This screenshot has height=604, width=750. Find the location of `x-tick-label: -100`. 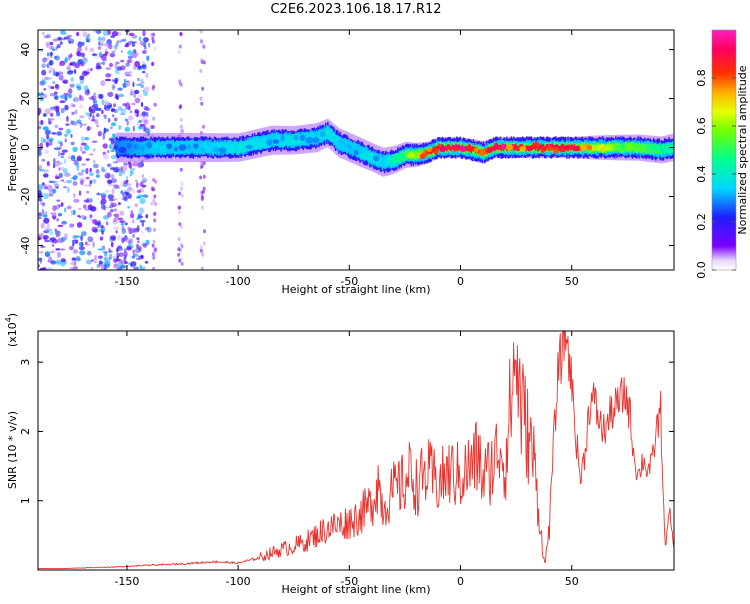

x-tick-label: -100 is located at coordinates (238, 281).